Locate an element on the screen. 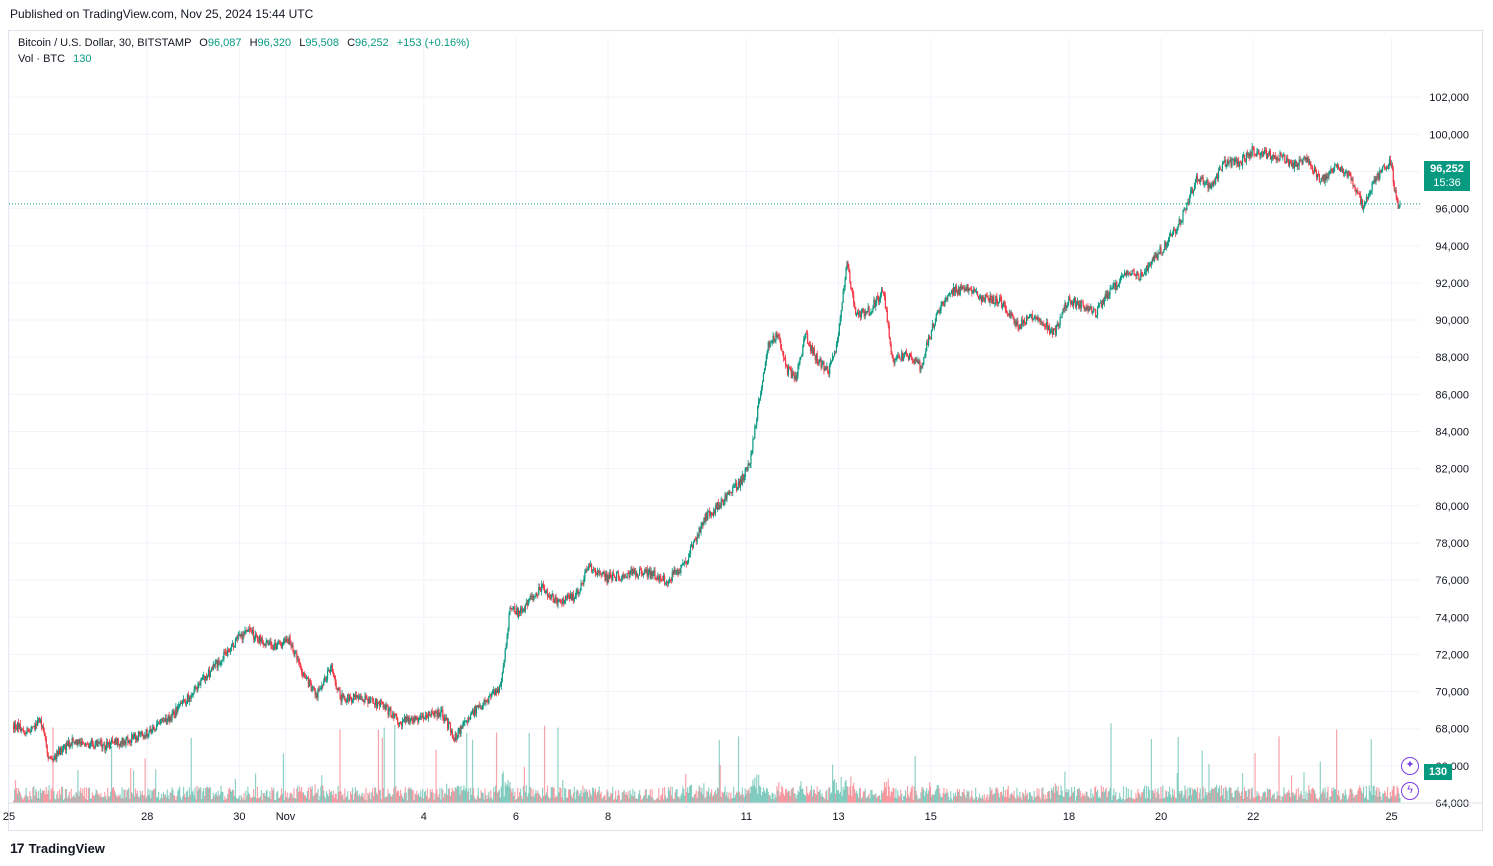  lightning-icon: ϟ is located at coordinates (1410, 791).